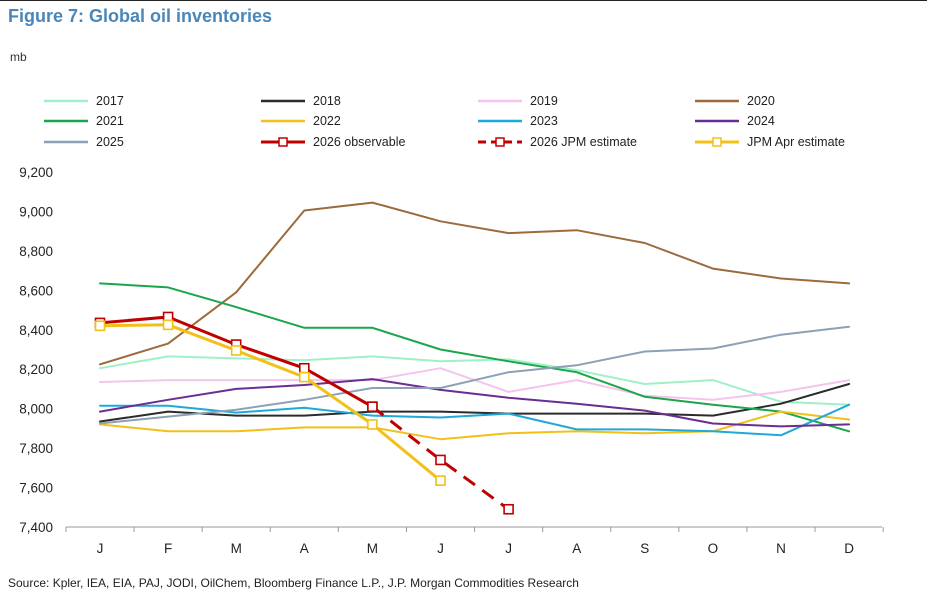  I want to click on legend-item-2026-observable: 2026 observable, so click(332, 142).